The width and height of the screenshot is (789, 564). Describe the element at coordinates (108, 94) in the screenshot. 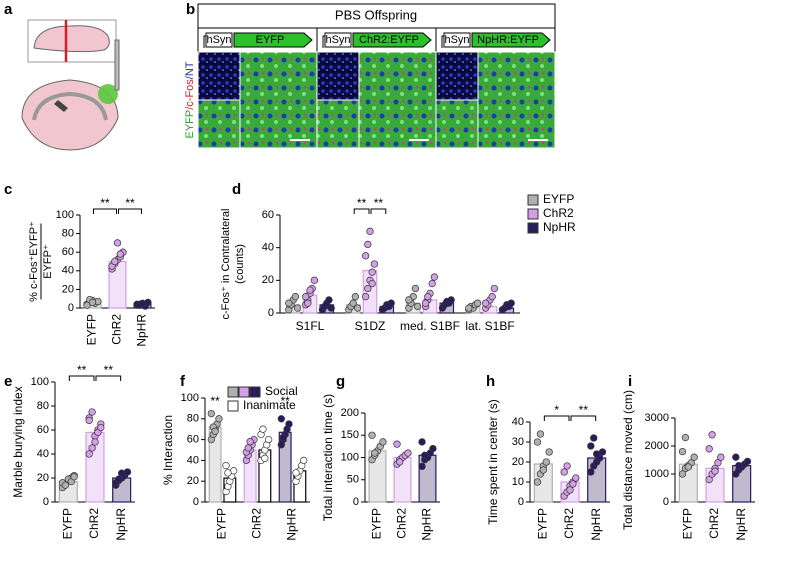

I see `virus-site` at that location.